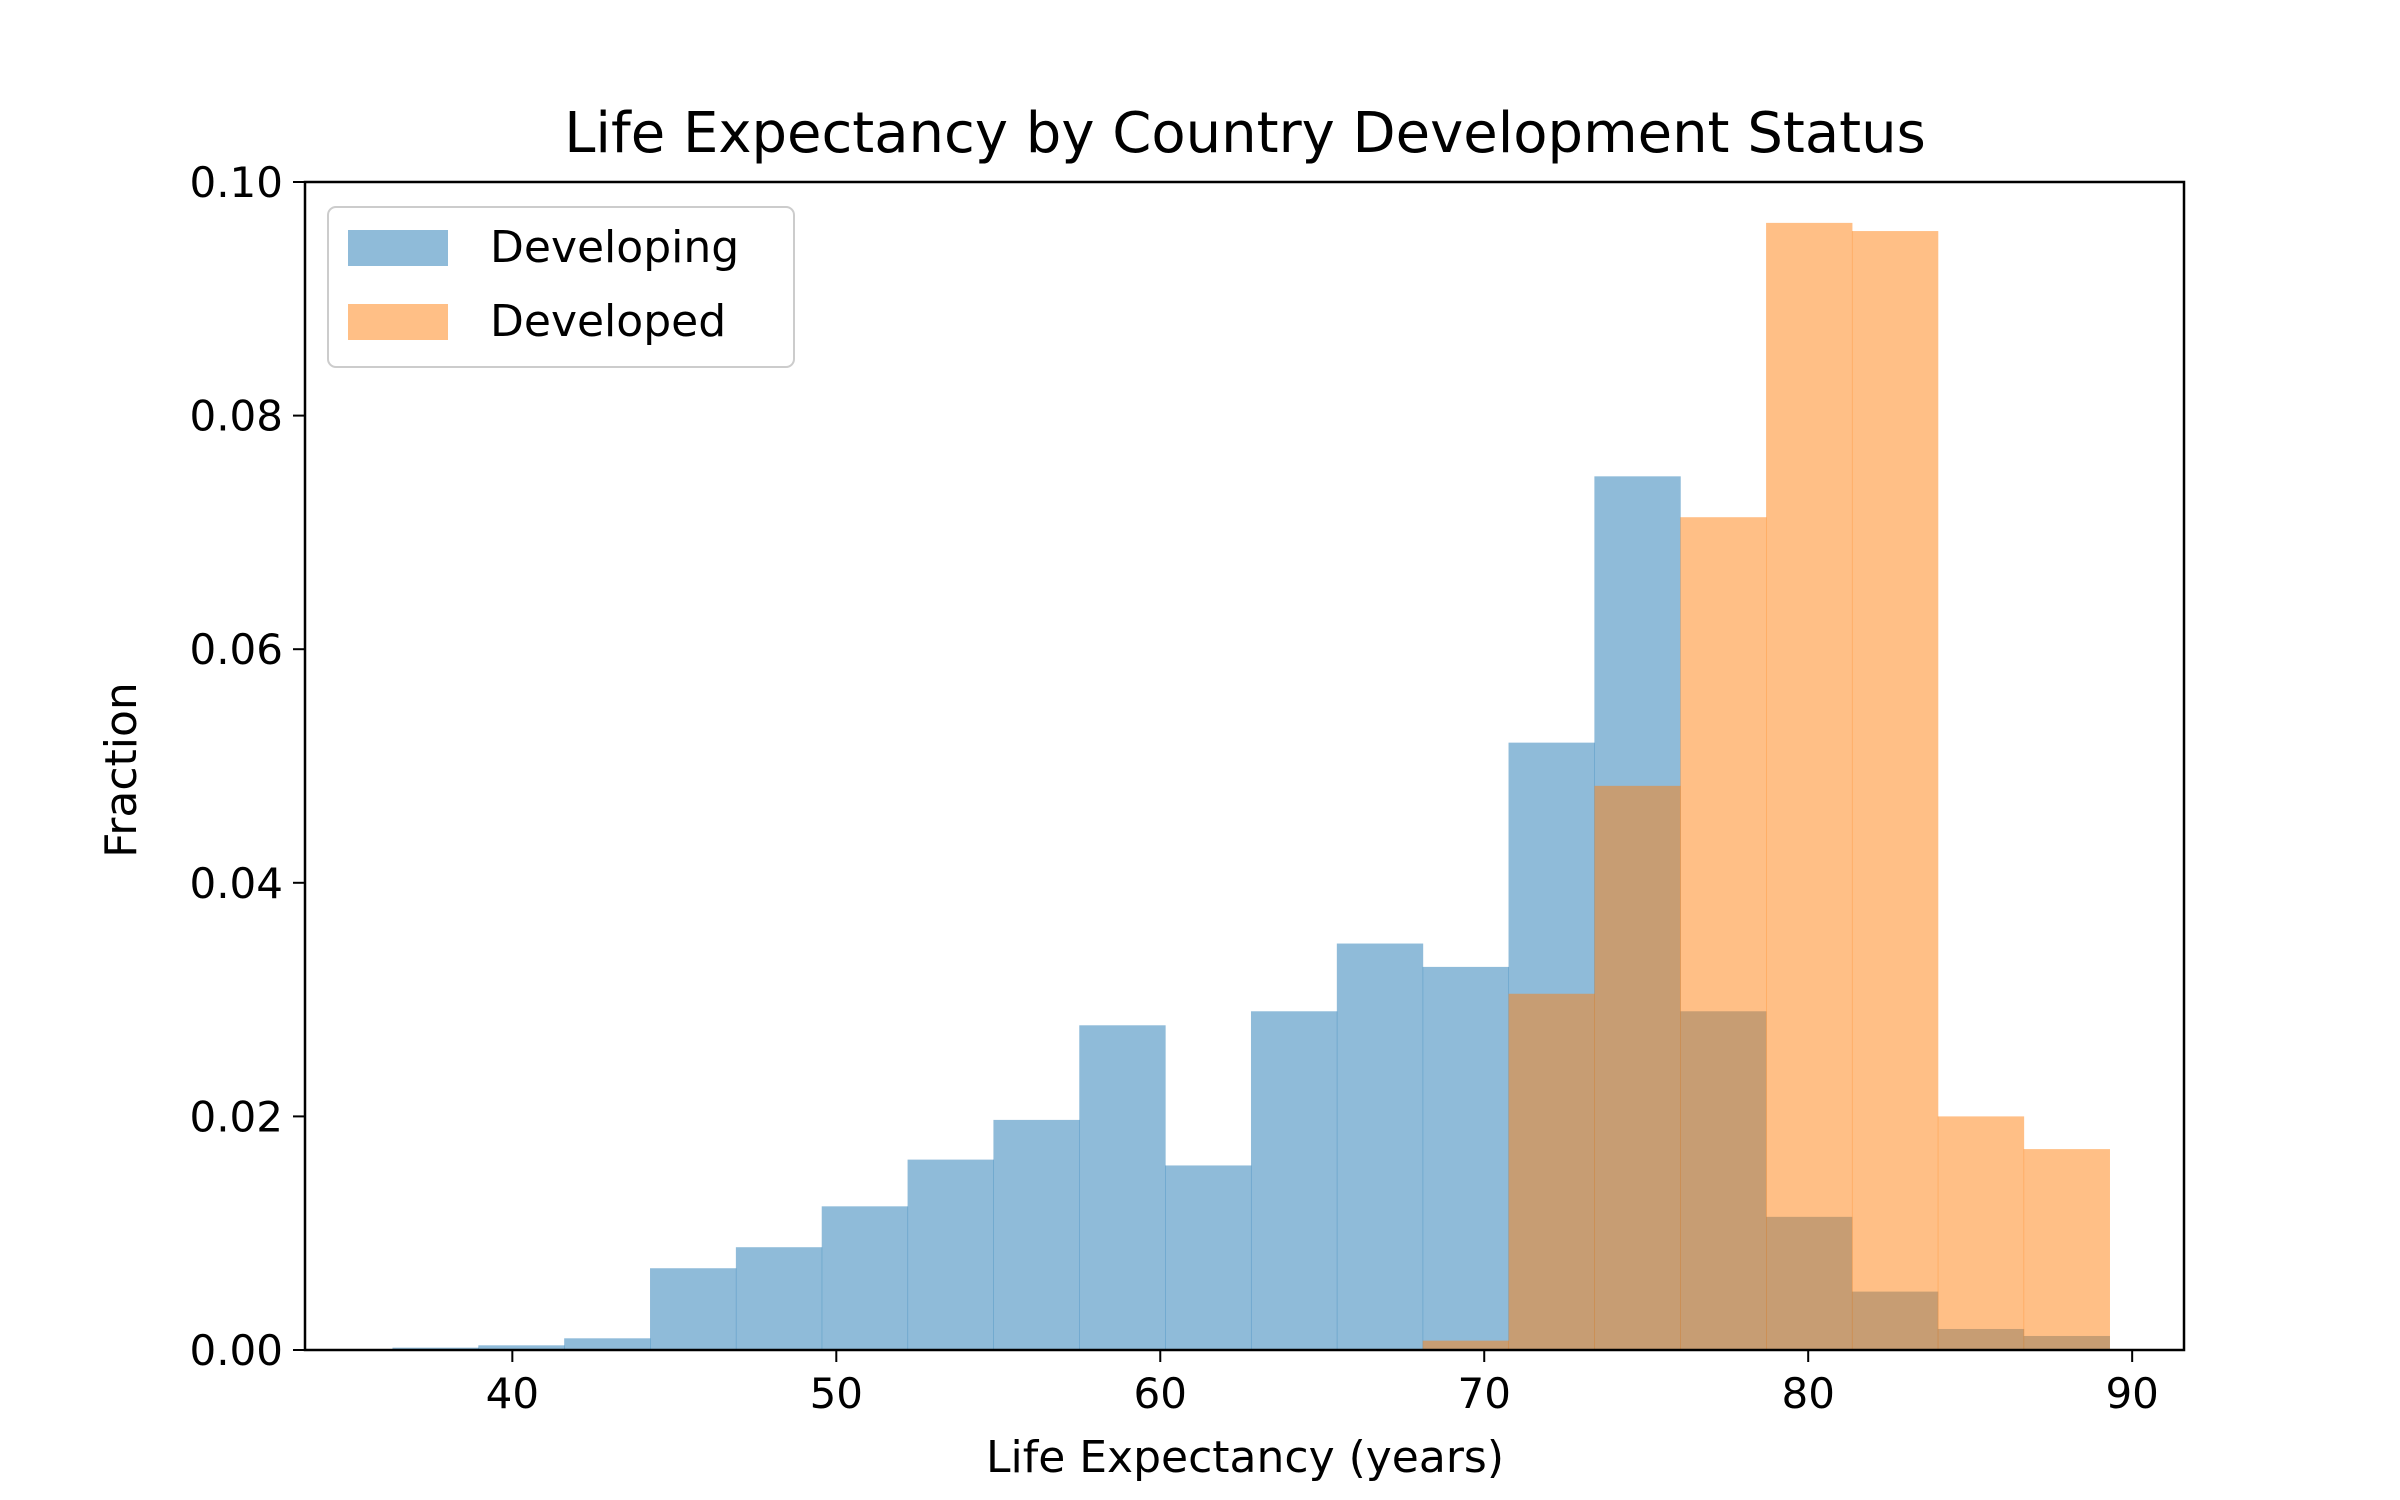  What do you see at coordinates (836, 1393) in the screenshot?
I see `x-tick-label: 50` at bounding box center [836, 1393].